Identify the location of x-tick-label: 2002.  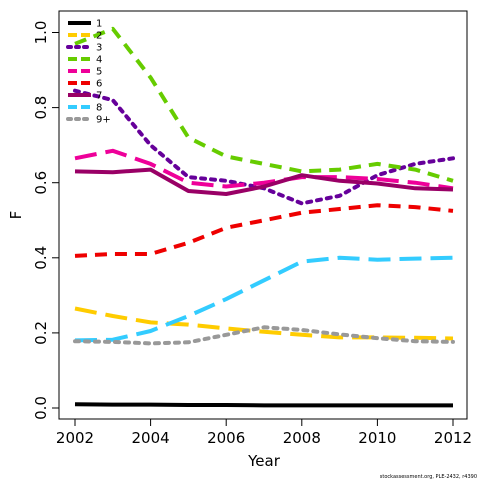
(75, 438).